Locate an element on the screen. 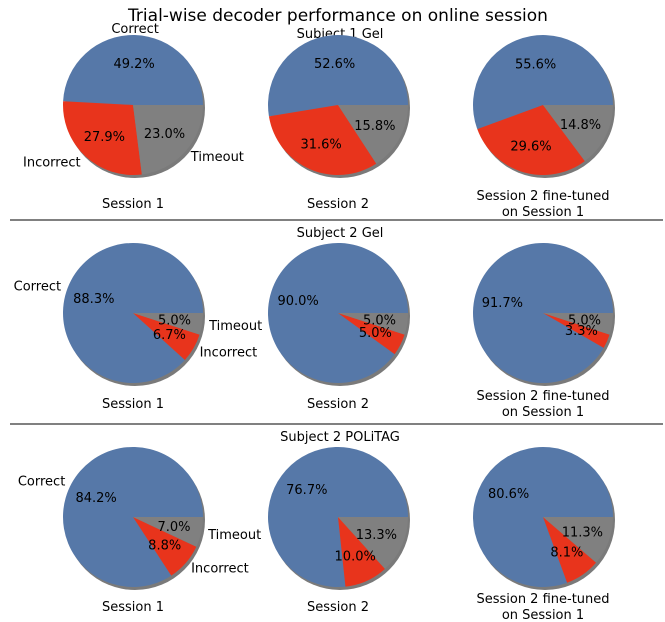 Image resolution: width=665 pixels, height=622 pixels. panel-title: Subject 2 POLiTAG is located at coordinates (340, 437).